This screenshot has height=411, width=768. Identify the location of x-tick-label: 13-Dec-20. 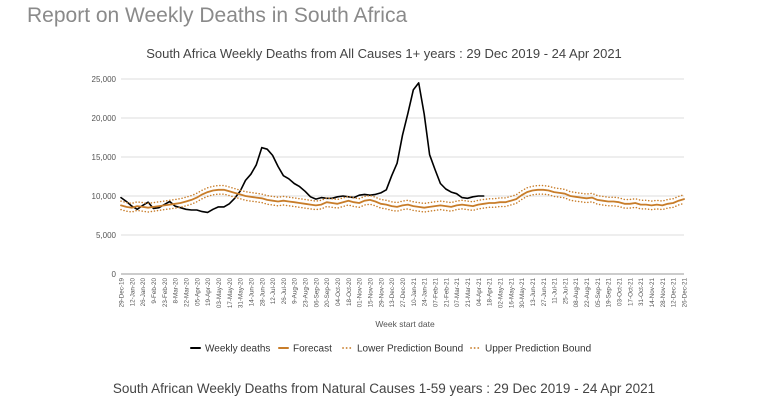
(392, 293).